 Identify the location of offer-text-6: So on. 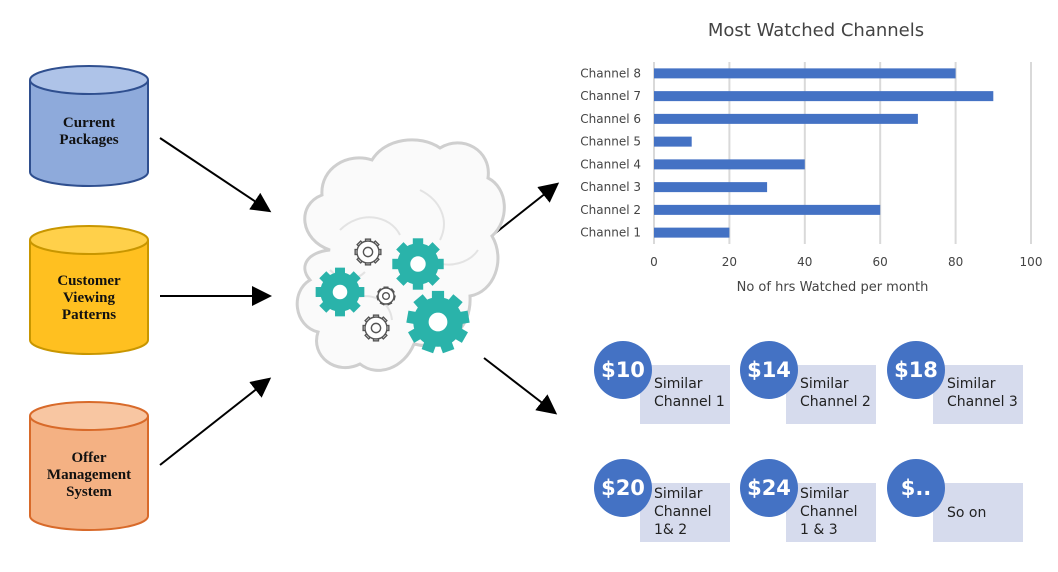
(967, 513).